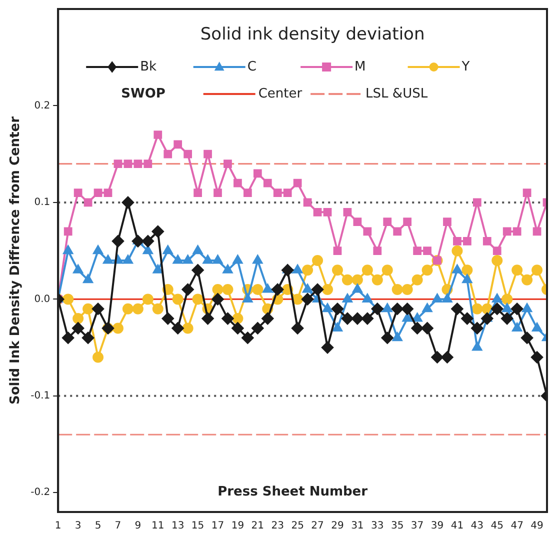  Describe the element at coordinates (78, 526) in the screenshot. I see `x-tick-label: 3` at that location.